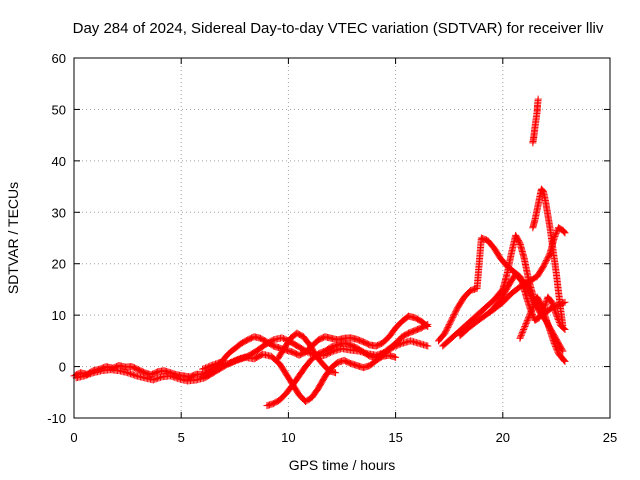 This screenshot has width=640, height=480. Describe the element at coordinates (62, 367) in the screenshot. I see `y-tick-label: 0` at that location.